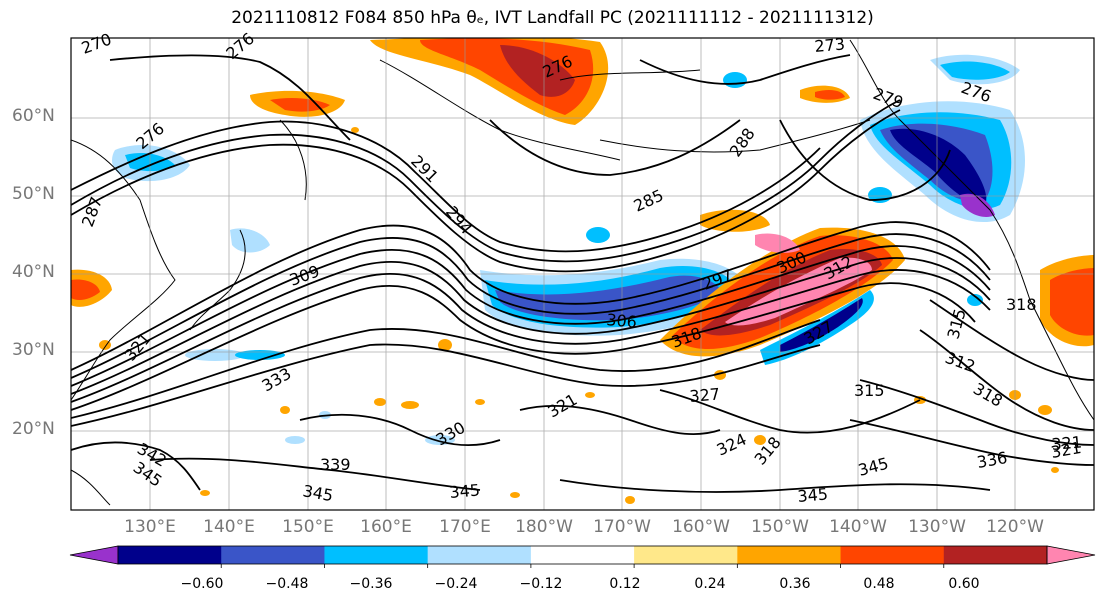 The image size is (1105, 603). What do you see at coordinates (869, 390) in the screenshot?
I see `contour-label: 315` at bounding box center [869, 390].